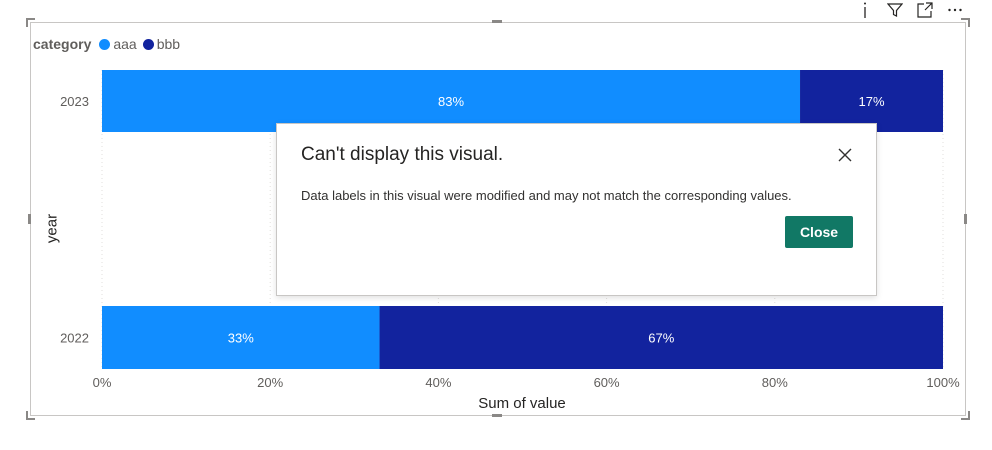 The image size is (992, 450). I want to click on legend-item-bbb: bbb, so click(161, 44).